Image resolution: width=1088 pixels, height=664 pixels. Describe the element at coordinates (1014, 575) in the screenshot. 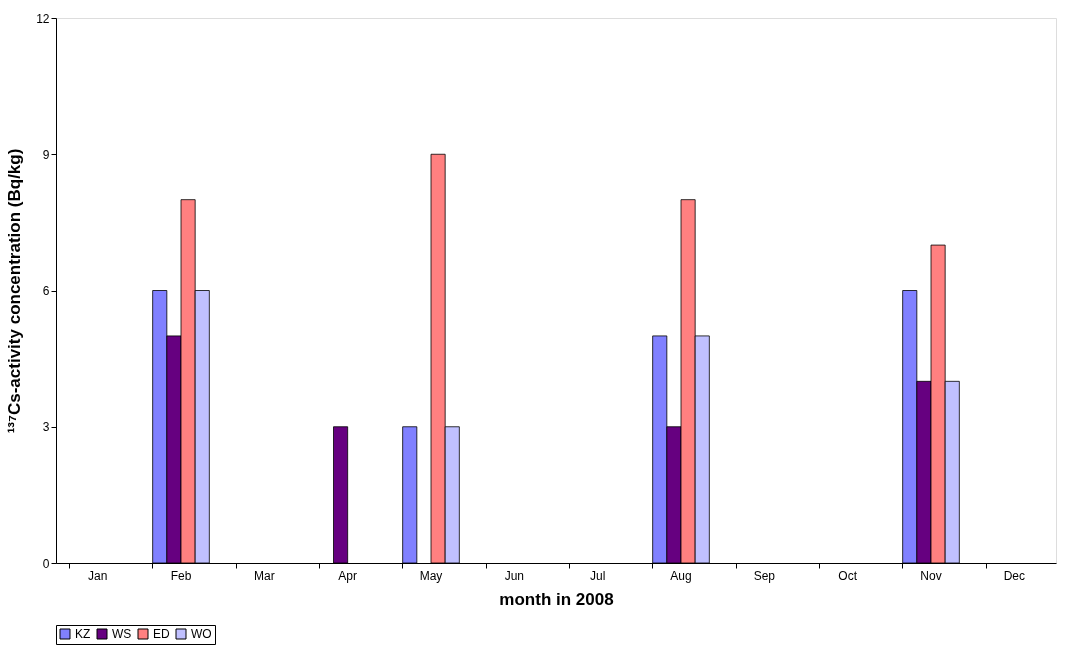

I see `x-tick-label: Dec` at that location.